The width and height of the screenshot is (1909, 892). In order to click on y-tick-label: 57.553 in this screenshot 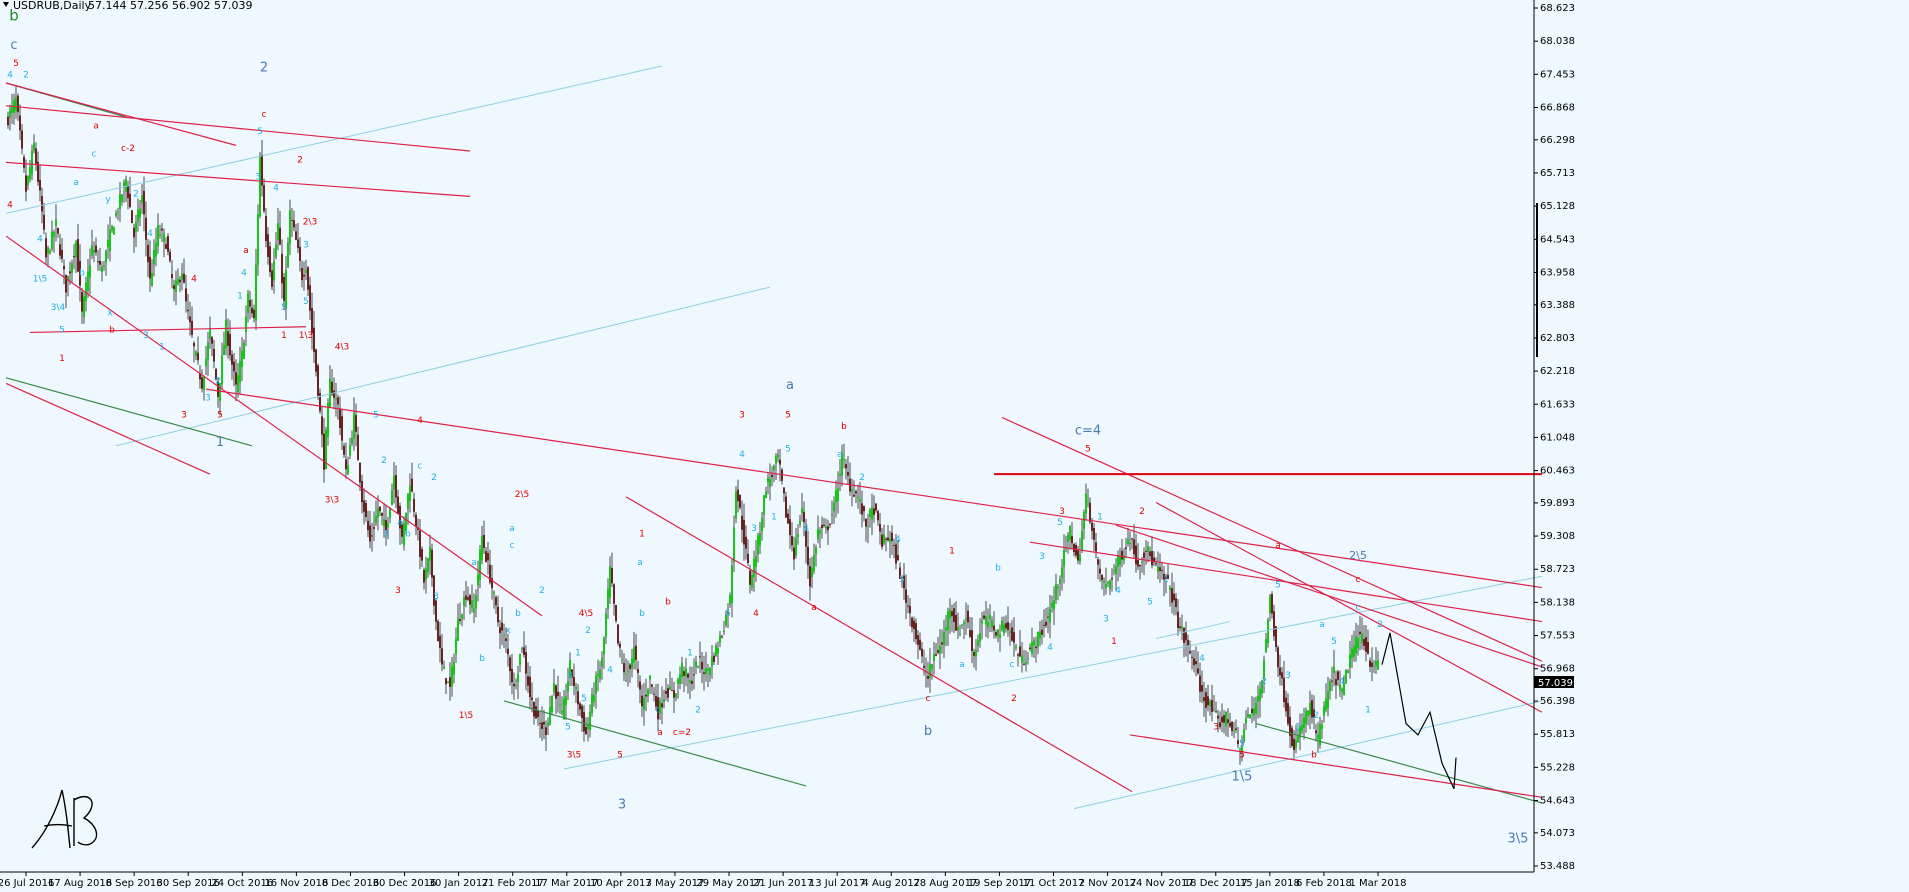, I will do `click(1557, 636)`.